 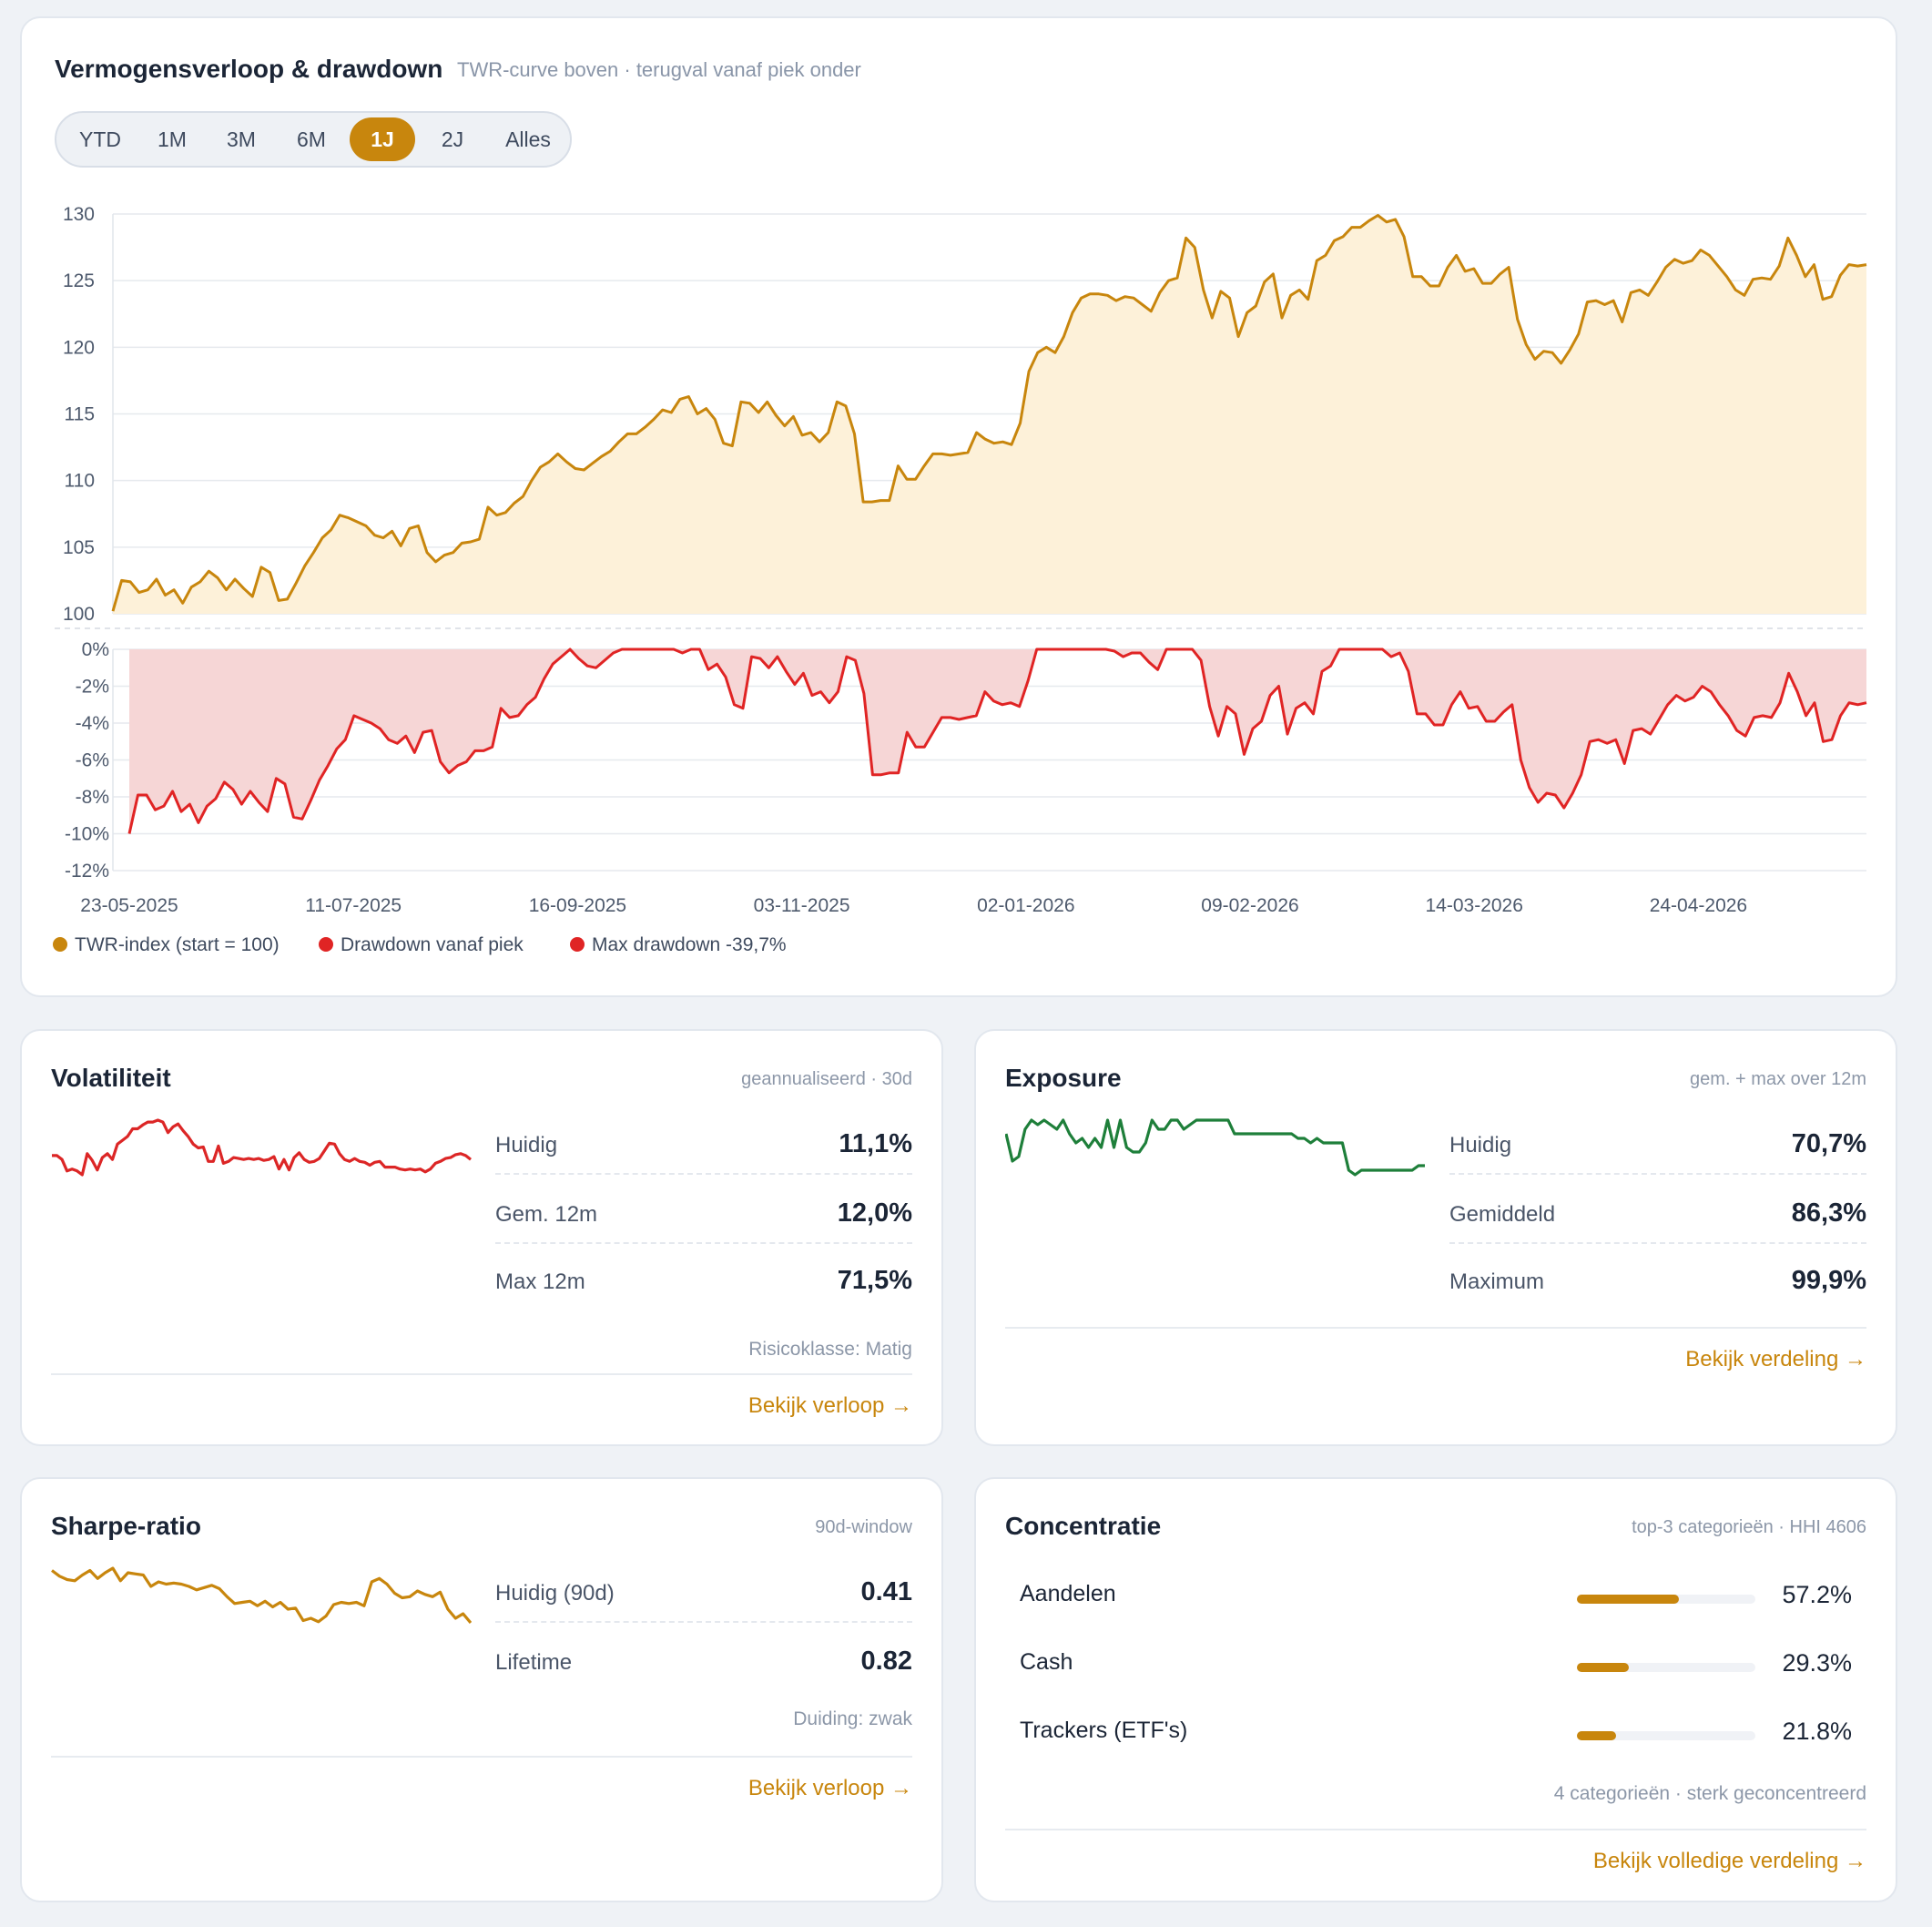 What do you see at coordinates (864, 1527) in the screenshot?
I see `sharpe-subtitle: 90d-window` at bounding box center [864, 1527].